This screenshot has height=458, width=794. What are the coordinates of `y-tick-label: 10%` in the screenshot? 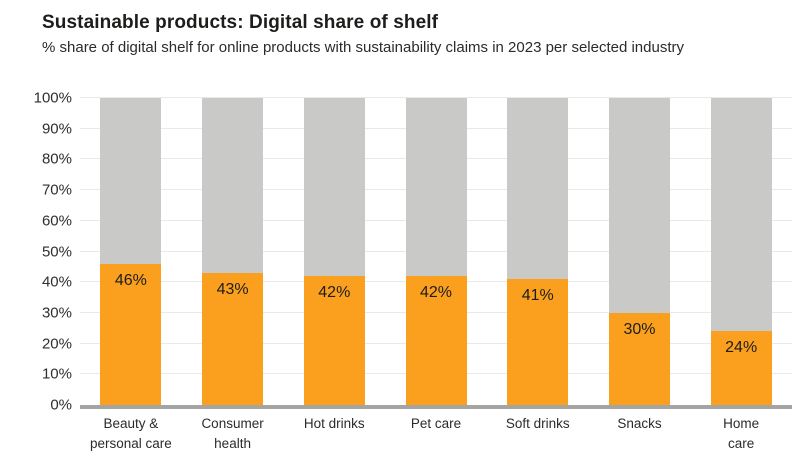 It's located at (56, 374).